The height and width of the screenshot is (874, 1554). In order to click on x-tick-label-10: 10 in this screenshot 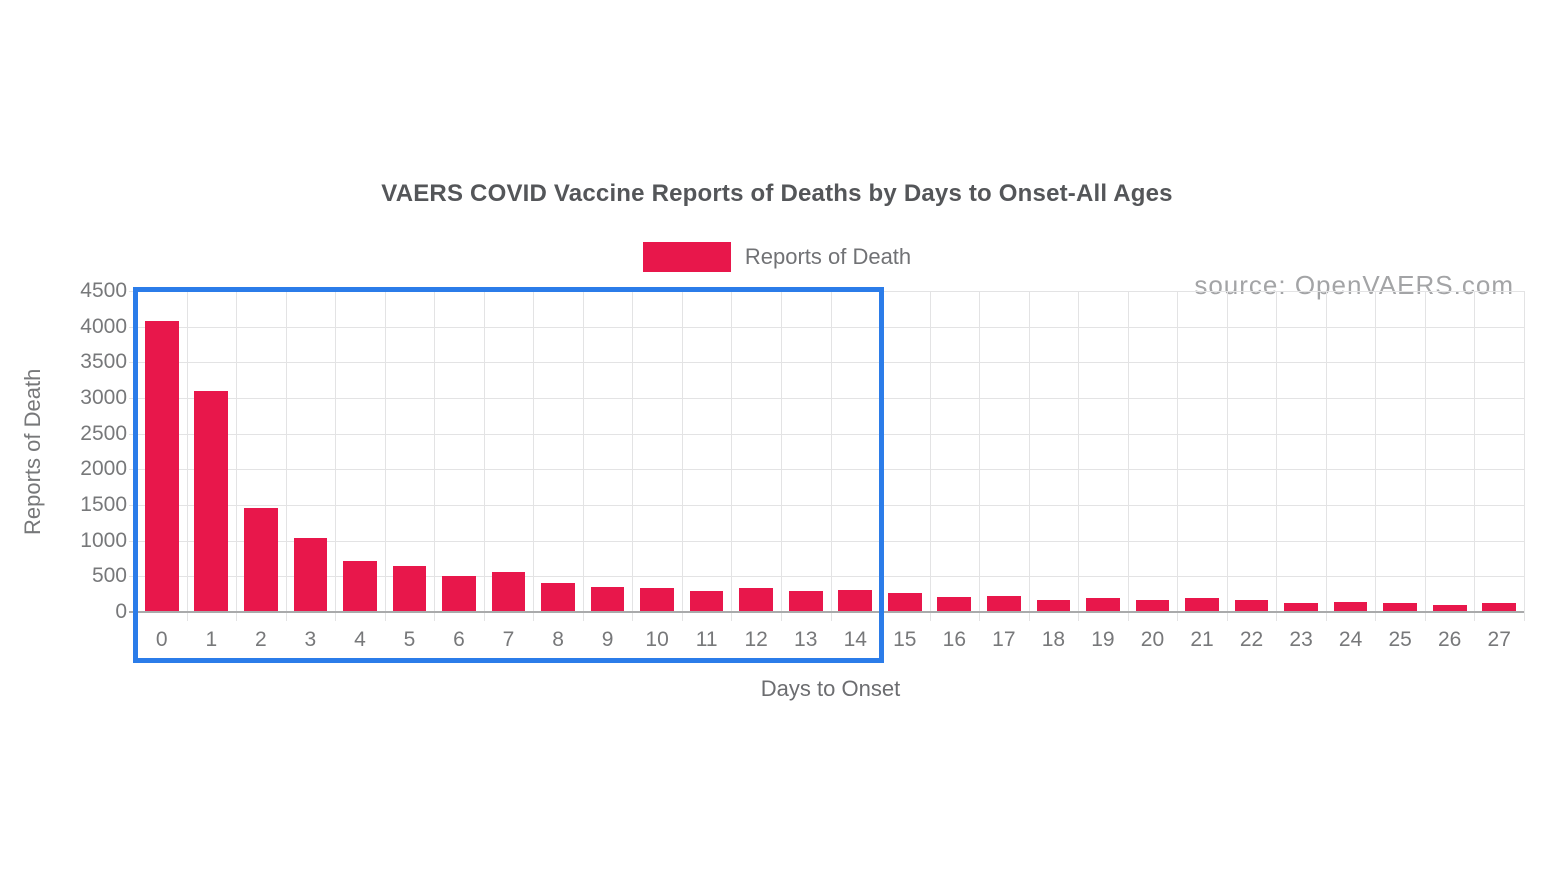, I will do `click(657, 639)`.